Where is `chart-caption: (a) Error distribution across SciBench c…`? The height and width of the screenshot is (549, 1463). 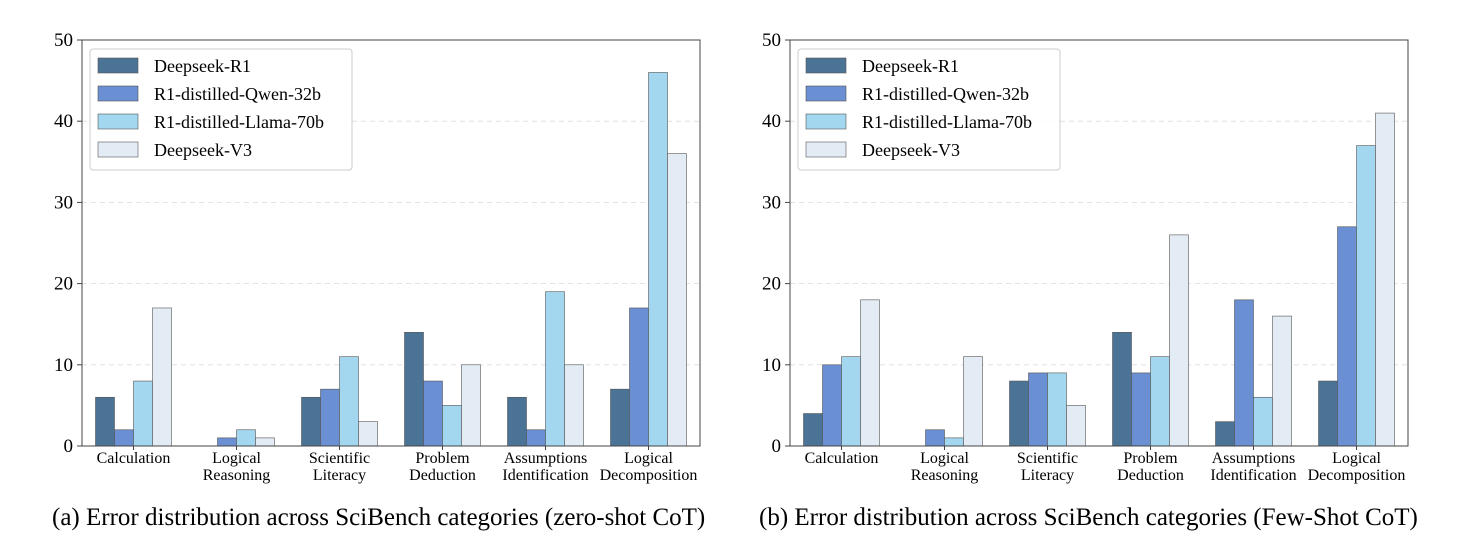
chart-caption: (a) Error distribution across SciBench c… is located at coordinates (379, 517).